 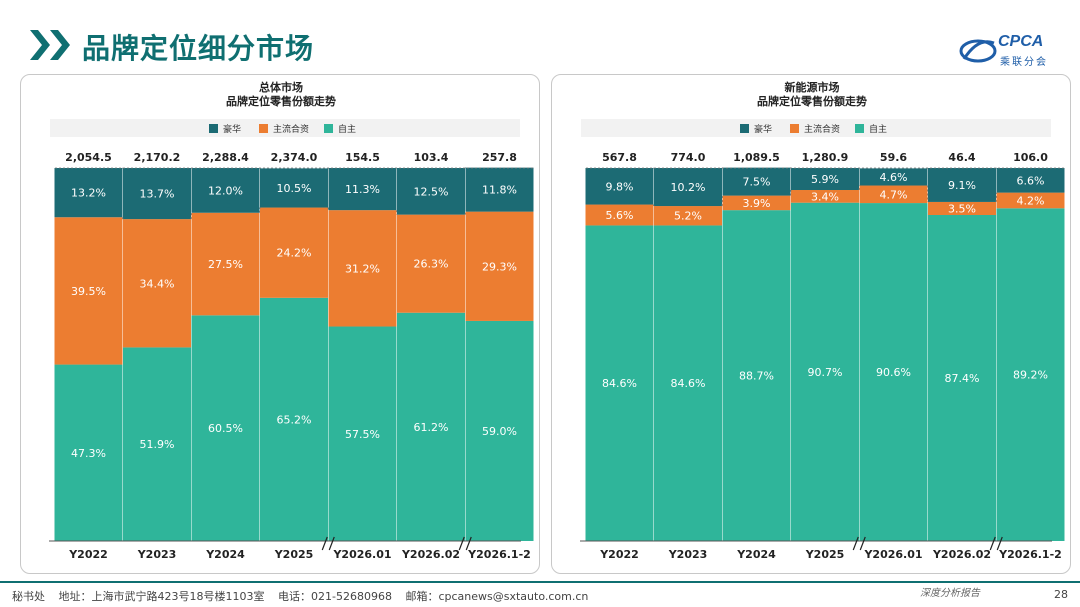 I want to click on data-label: 61.2%, so click(x=431, y=427).